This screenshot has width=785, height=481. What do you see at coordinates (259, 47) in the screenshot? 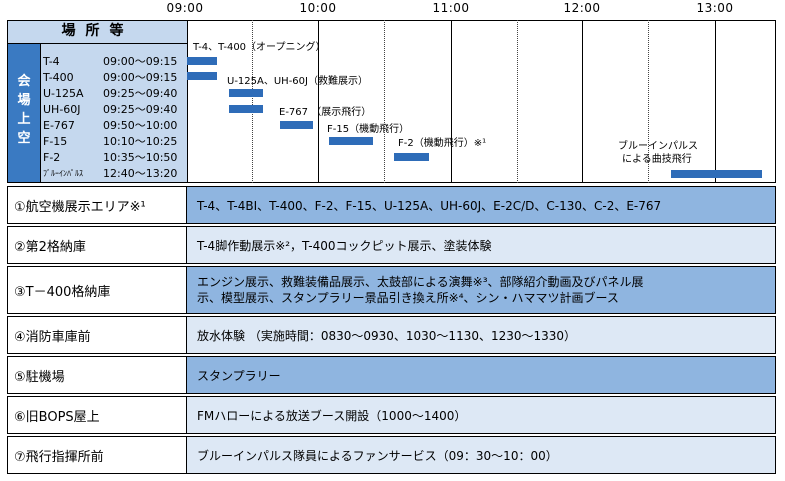
I see `annot-opening: T-4、T-400（オープニング）` at bounding box center [259, 47].